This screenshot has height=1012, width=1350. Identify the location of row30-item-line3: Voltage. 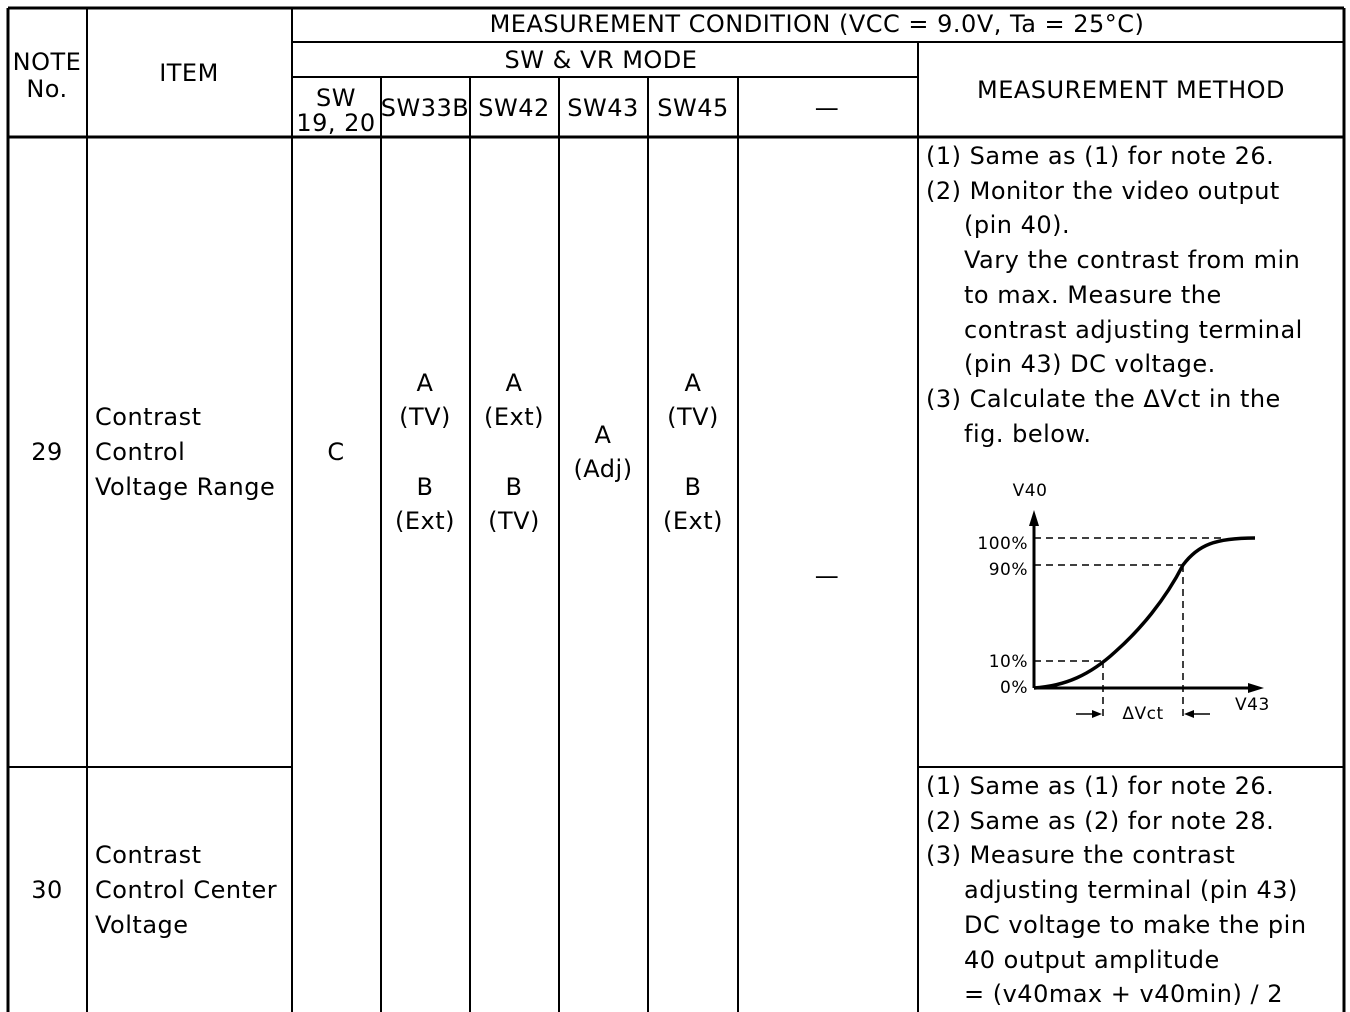
(142, 925).